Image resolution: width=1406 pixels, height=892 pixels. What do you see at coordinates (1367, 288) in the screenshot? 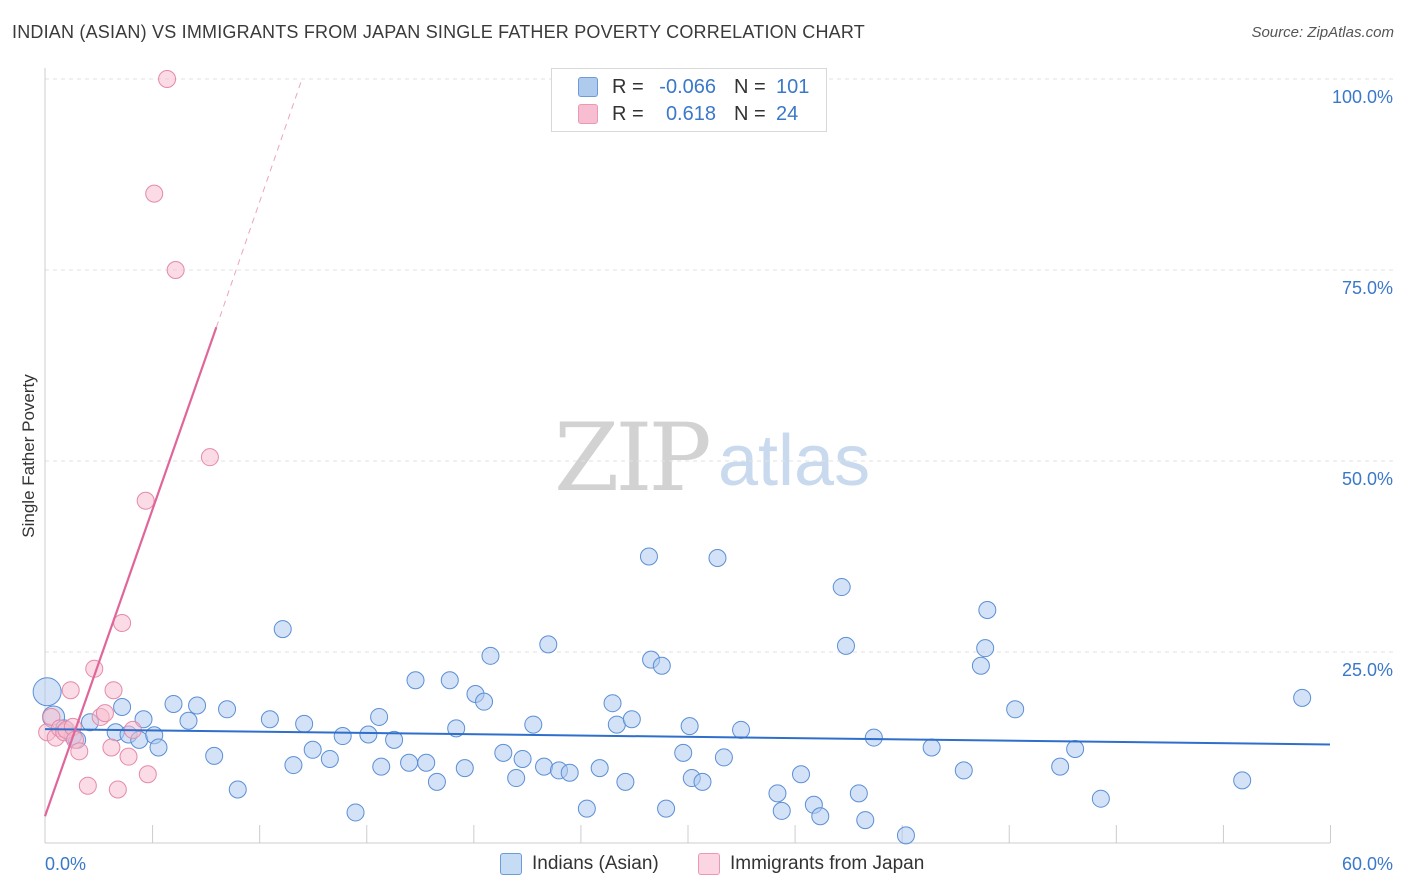
I see `y-tick-label: 75.0%` at bounding box center [1367, 288].